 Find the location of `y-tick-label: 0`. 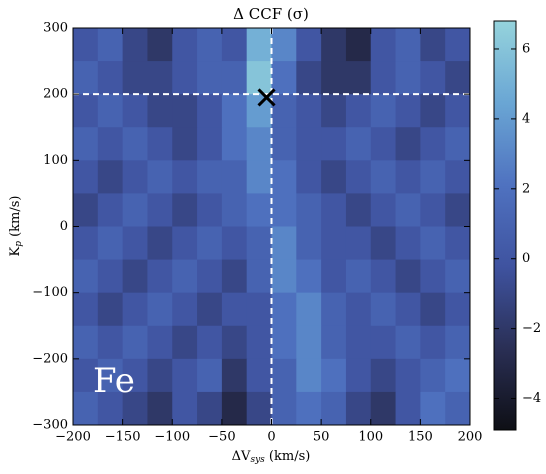

y-tick-label: 0 is located at coordinates (64, 226).